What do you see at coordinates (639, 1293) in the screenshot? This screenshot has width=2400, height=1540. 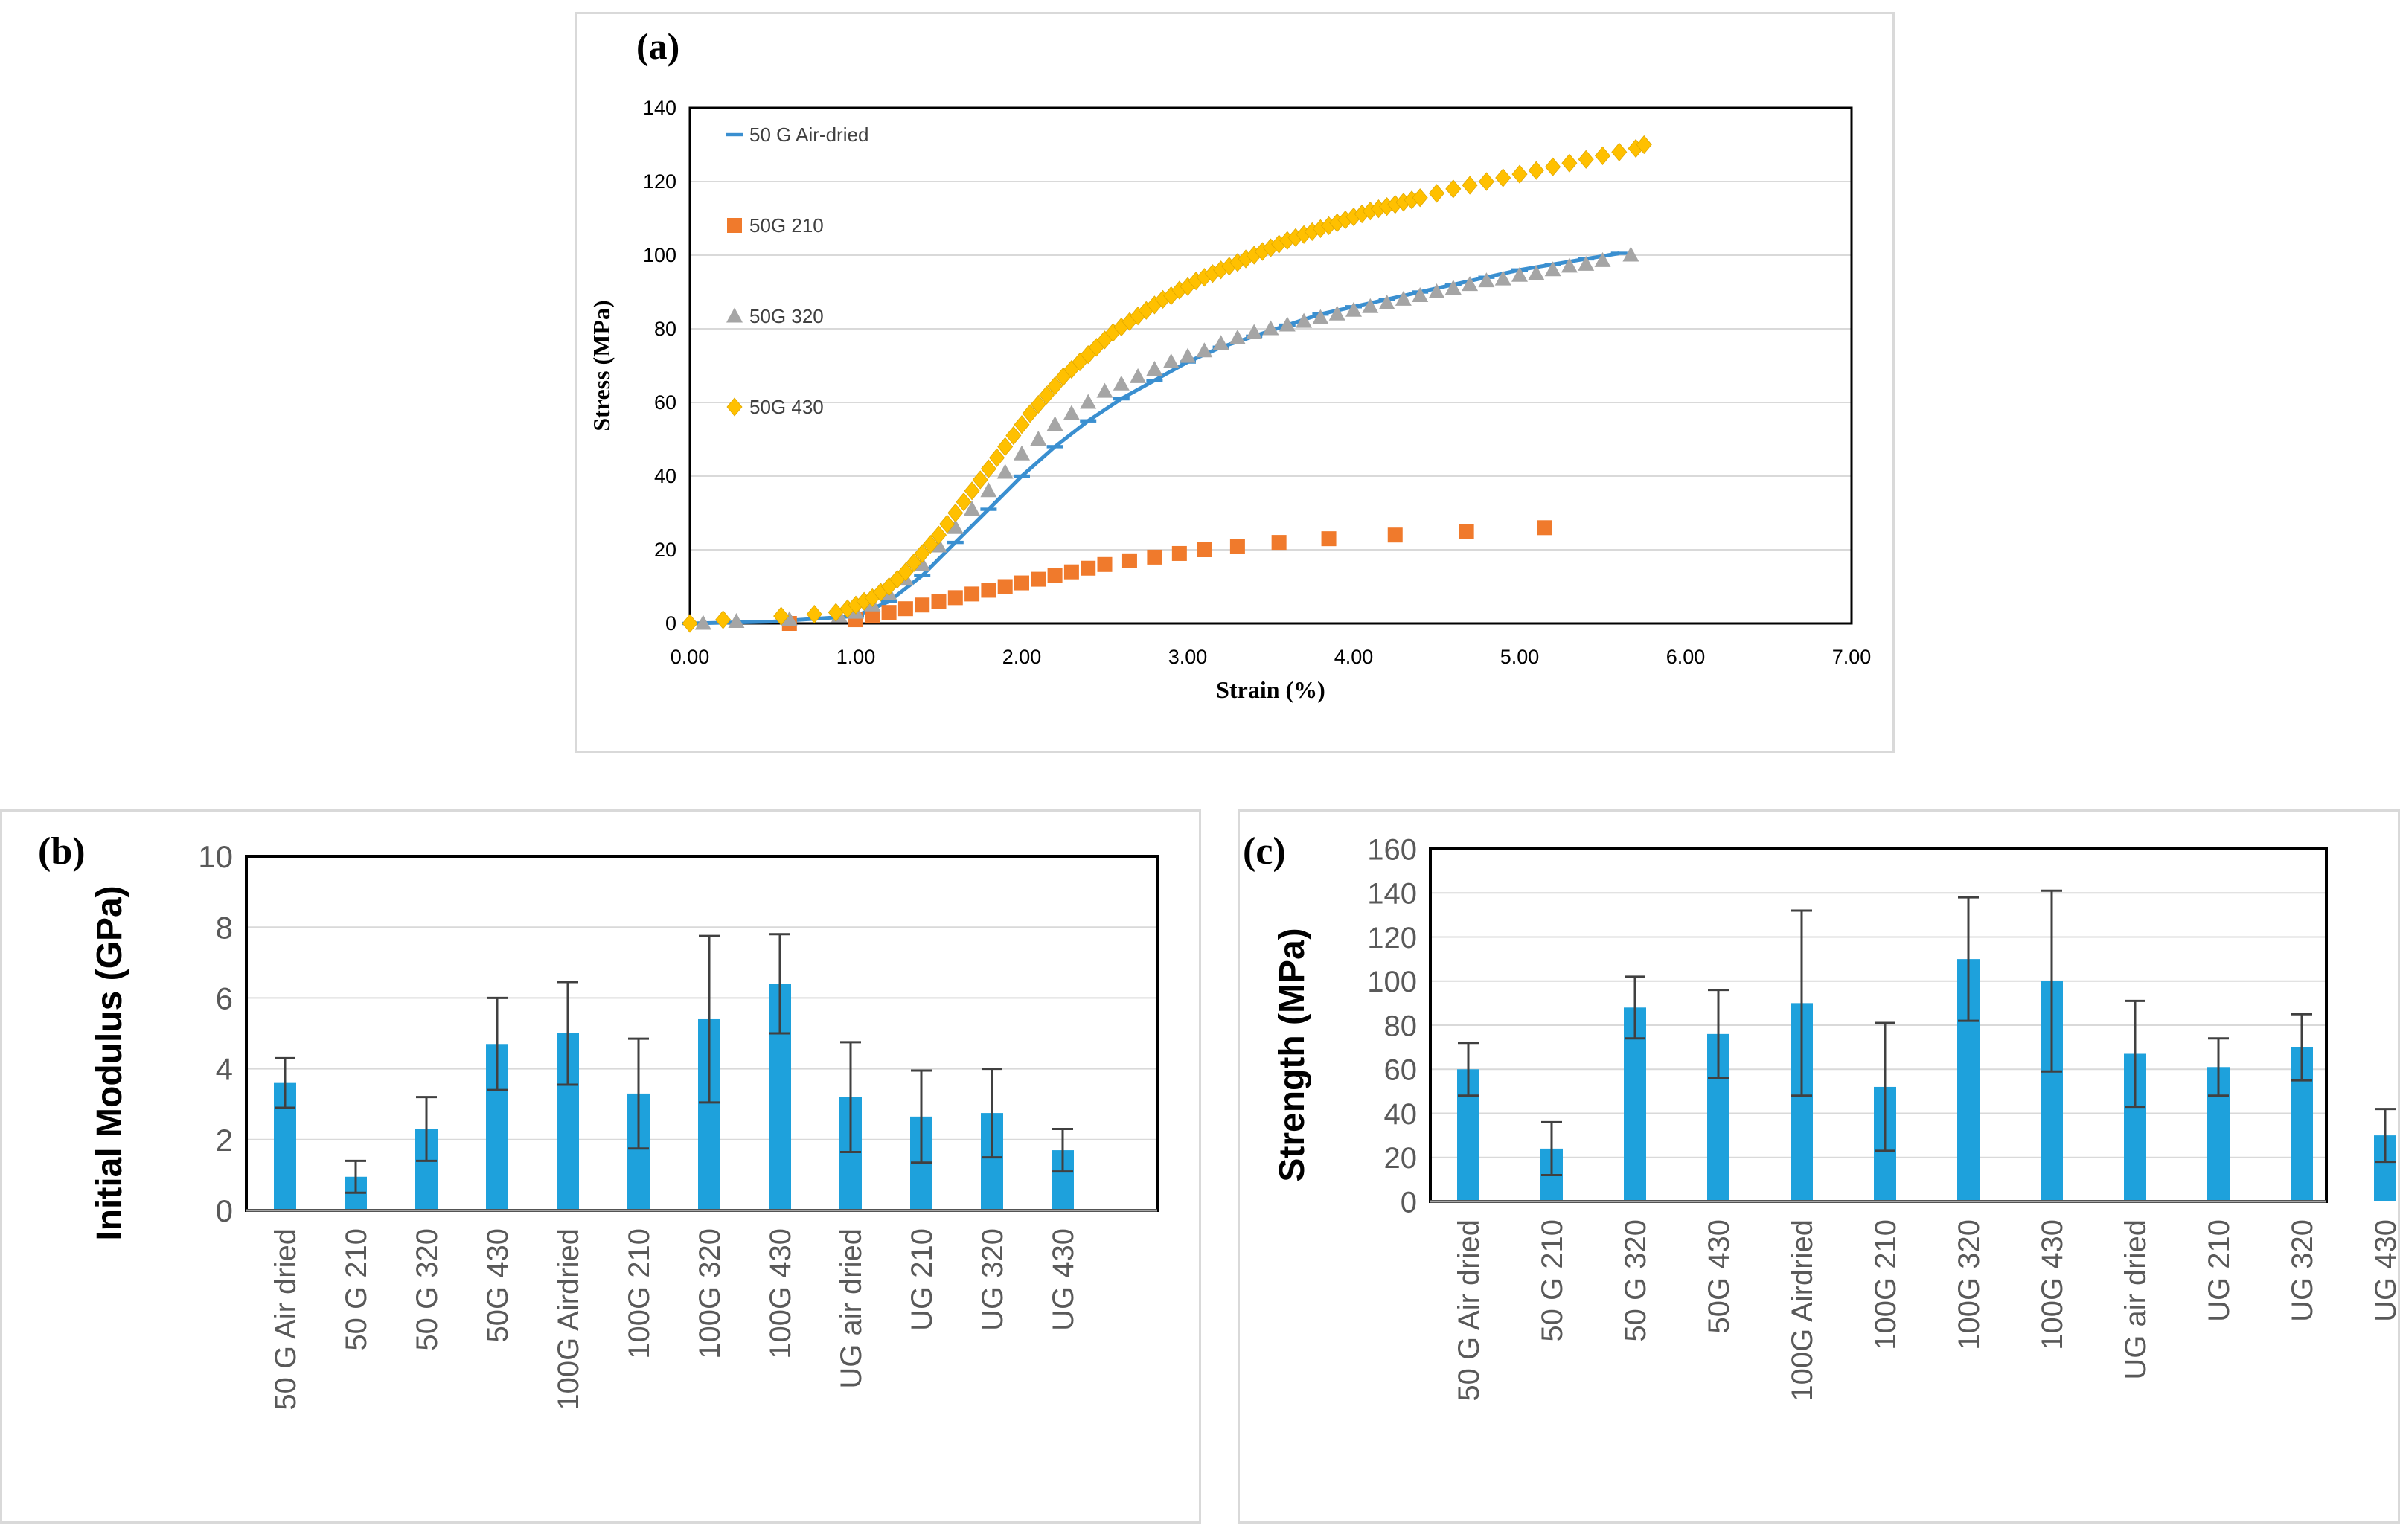 I see `x-category-label: 100G 210` at bounding box center [639, 1293].